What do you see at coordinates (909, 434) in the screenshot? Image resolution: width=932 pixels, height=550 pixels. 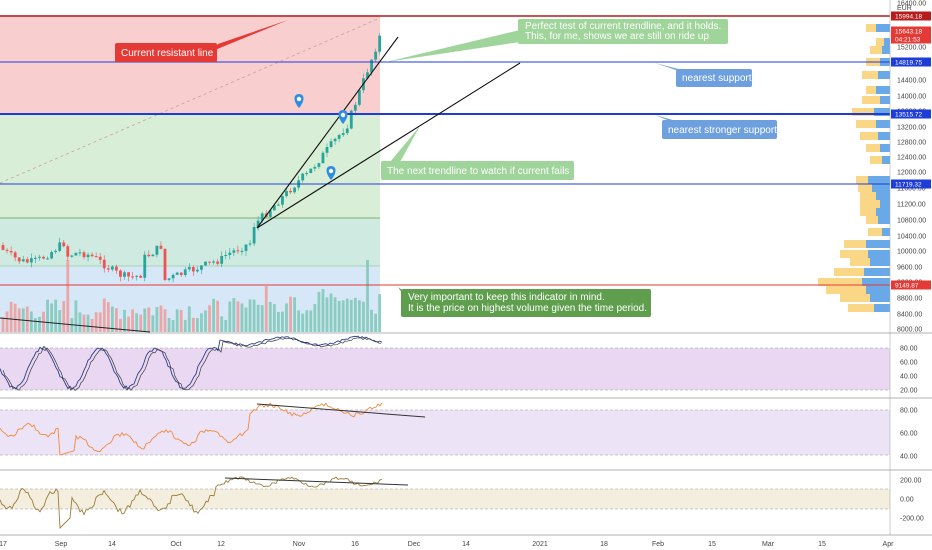 I see `rsi-tick-label: 60.00` at bounding box center [909, 434].